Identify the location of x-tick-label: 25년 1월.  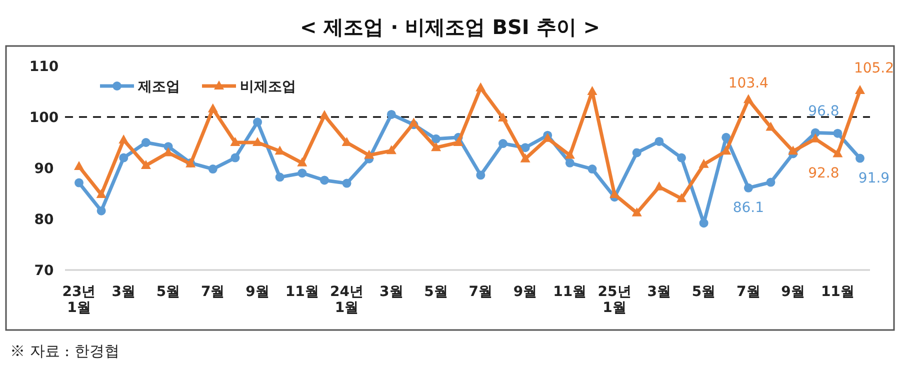
(615, 300).